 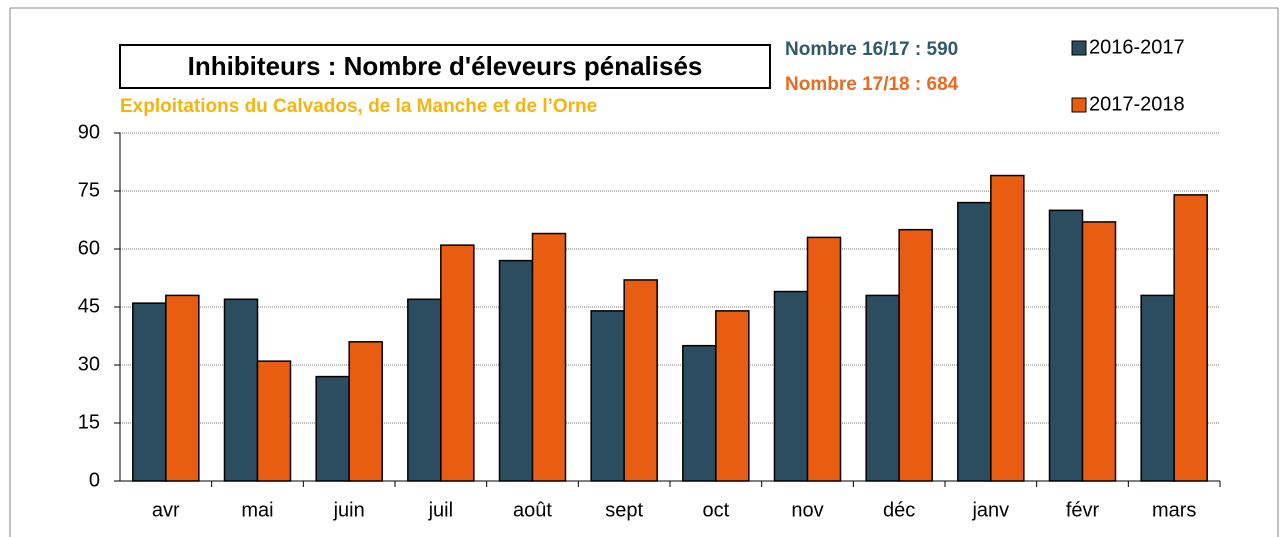 What do you see at coordinates (257, 510) in the screenshot?
I see `x-tick-label: mai` at bounding box center [257, 510].